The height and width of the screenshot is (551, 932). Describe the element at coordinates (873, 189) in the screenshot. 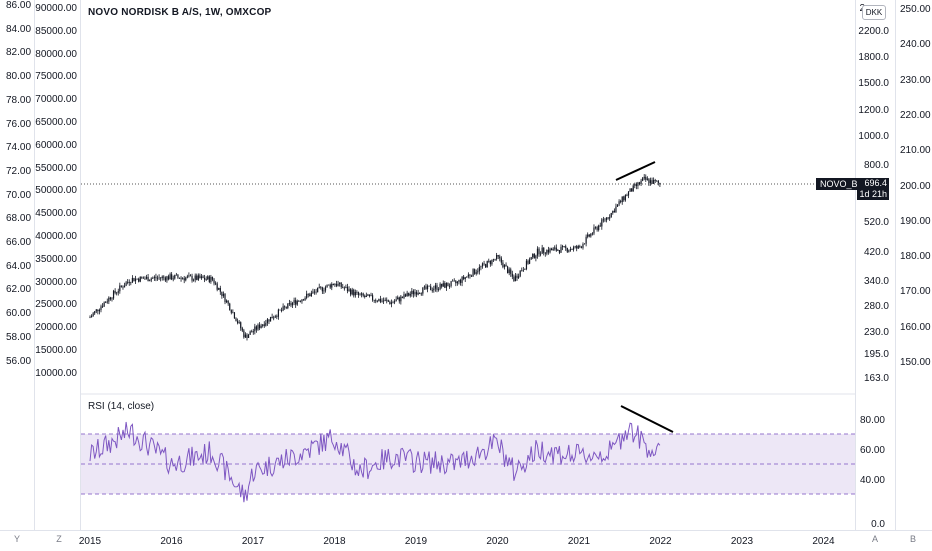

I see `last-price-box: 696.4 1d 21h` at that location.